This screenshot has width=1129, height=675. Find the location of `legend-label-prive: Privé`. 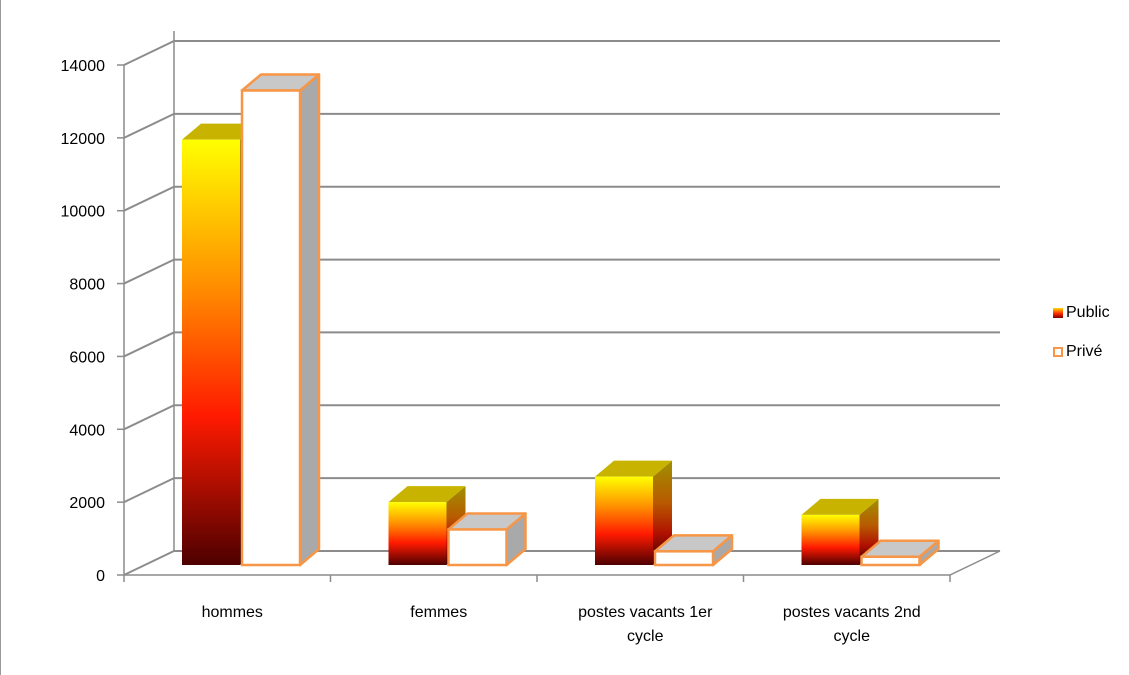

legend-label-prive: Privé is located at coordinates (1084, 351).